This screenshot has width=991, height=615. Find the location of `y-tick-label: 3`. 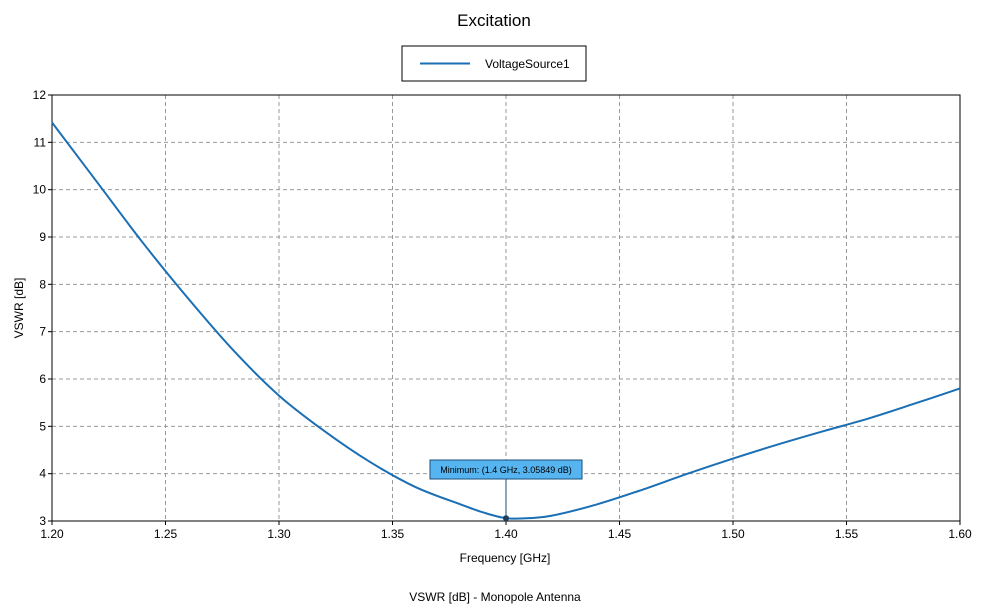

y-tick-label: 3 is located at coordinates (42, 521).